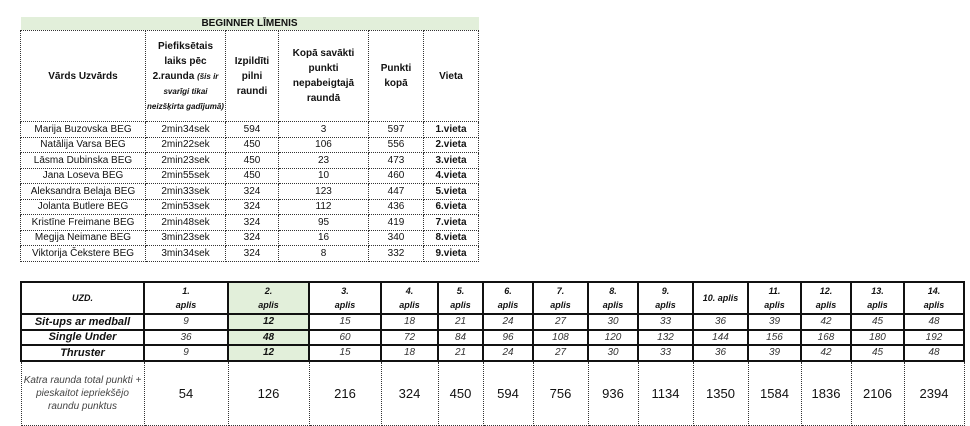 The height and width of the screenshot is (426, 970). Describe the element at coordinates (268, 291) in the screenshot. I see `round-number: 2.` at that location.